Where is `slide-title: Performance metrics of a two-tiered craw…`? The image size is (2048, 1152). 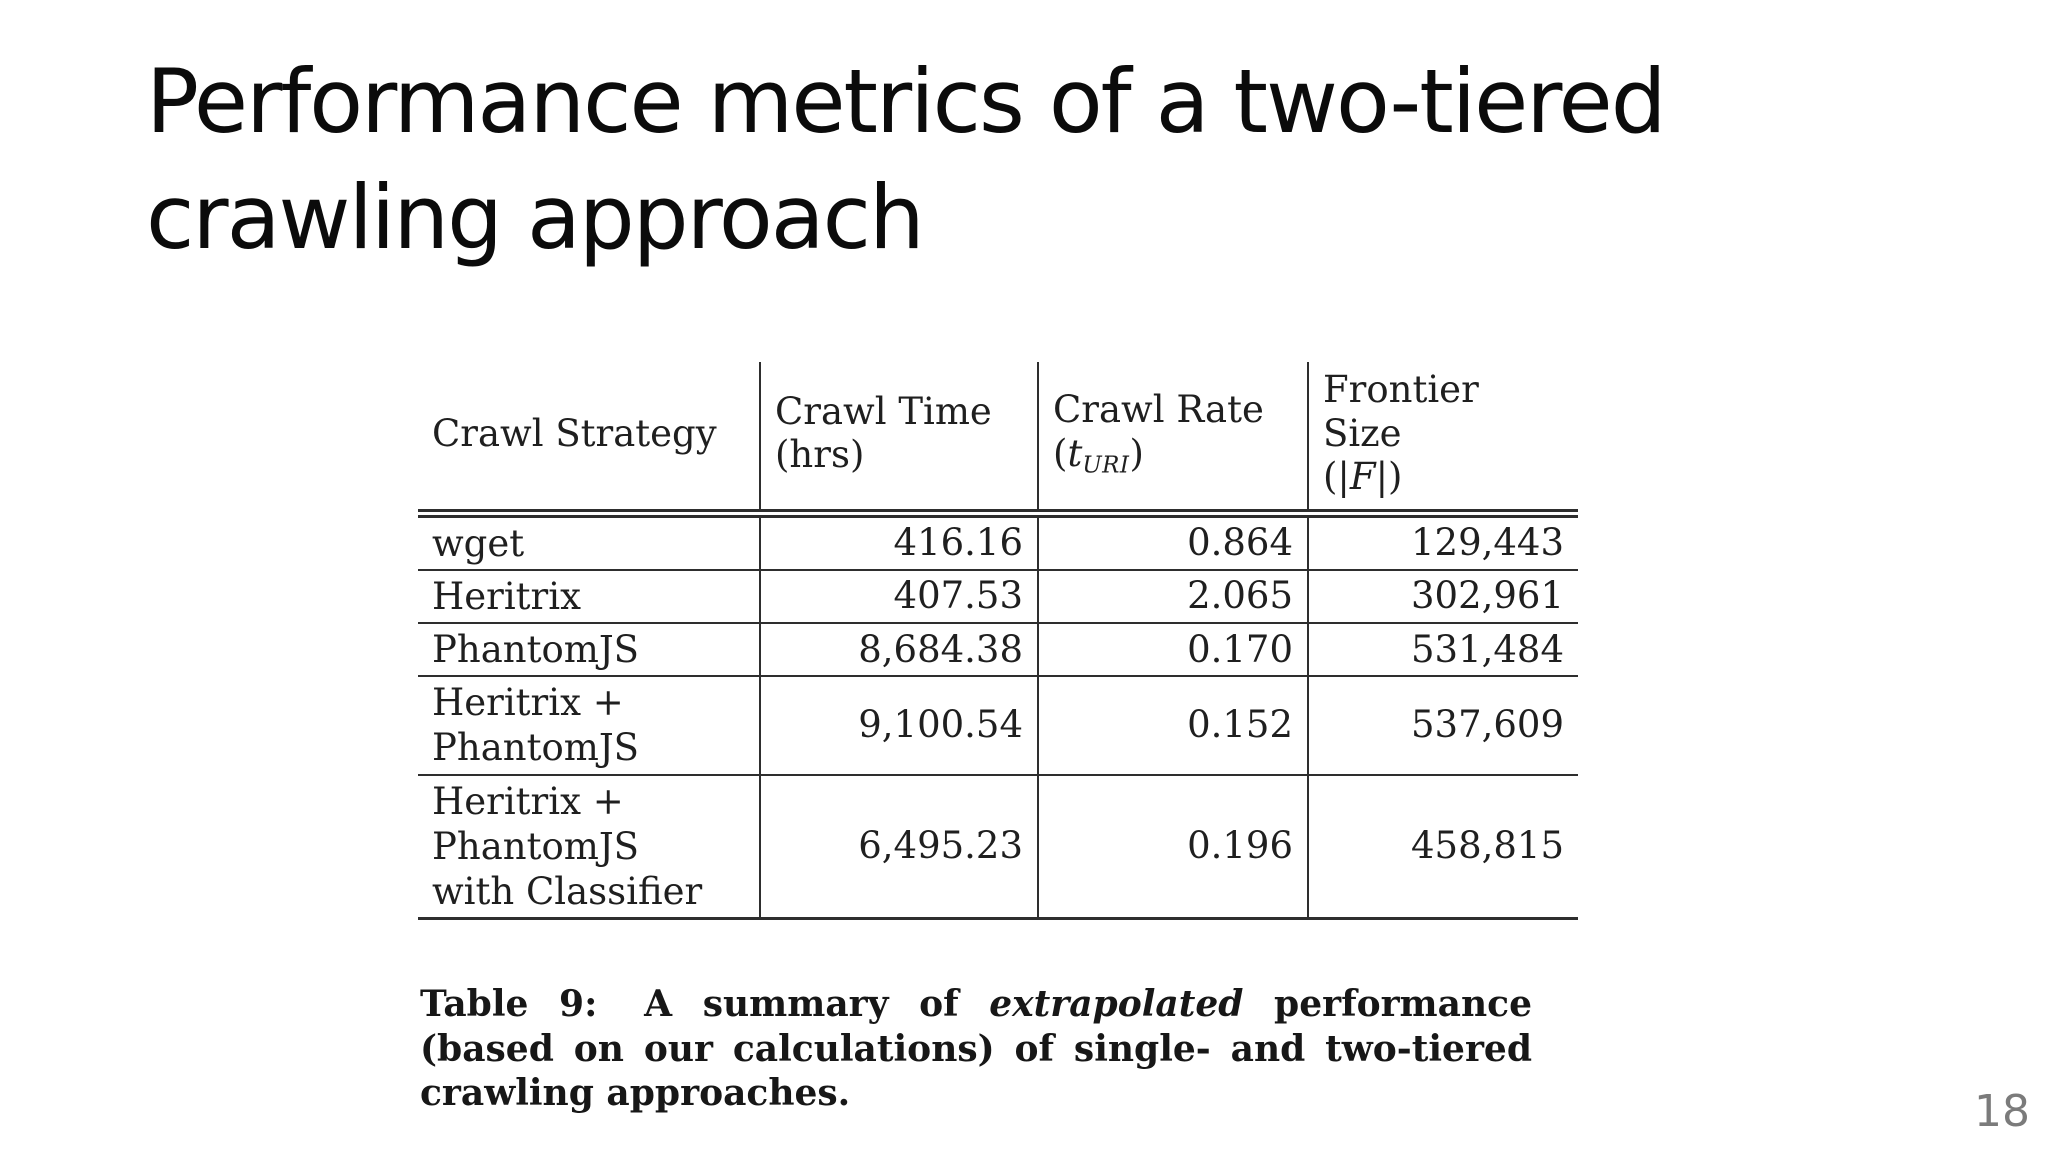
slide-title: Performance metrics of a two-tiered craw… is located at coordinates (906, 160).